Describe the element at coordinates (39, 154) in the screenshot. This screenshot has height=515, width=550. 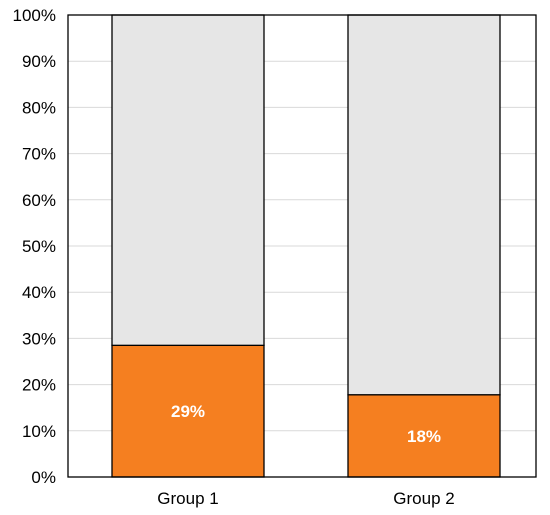
I see `y-tick-label: 70%` at that location.